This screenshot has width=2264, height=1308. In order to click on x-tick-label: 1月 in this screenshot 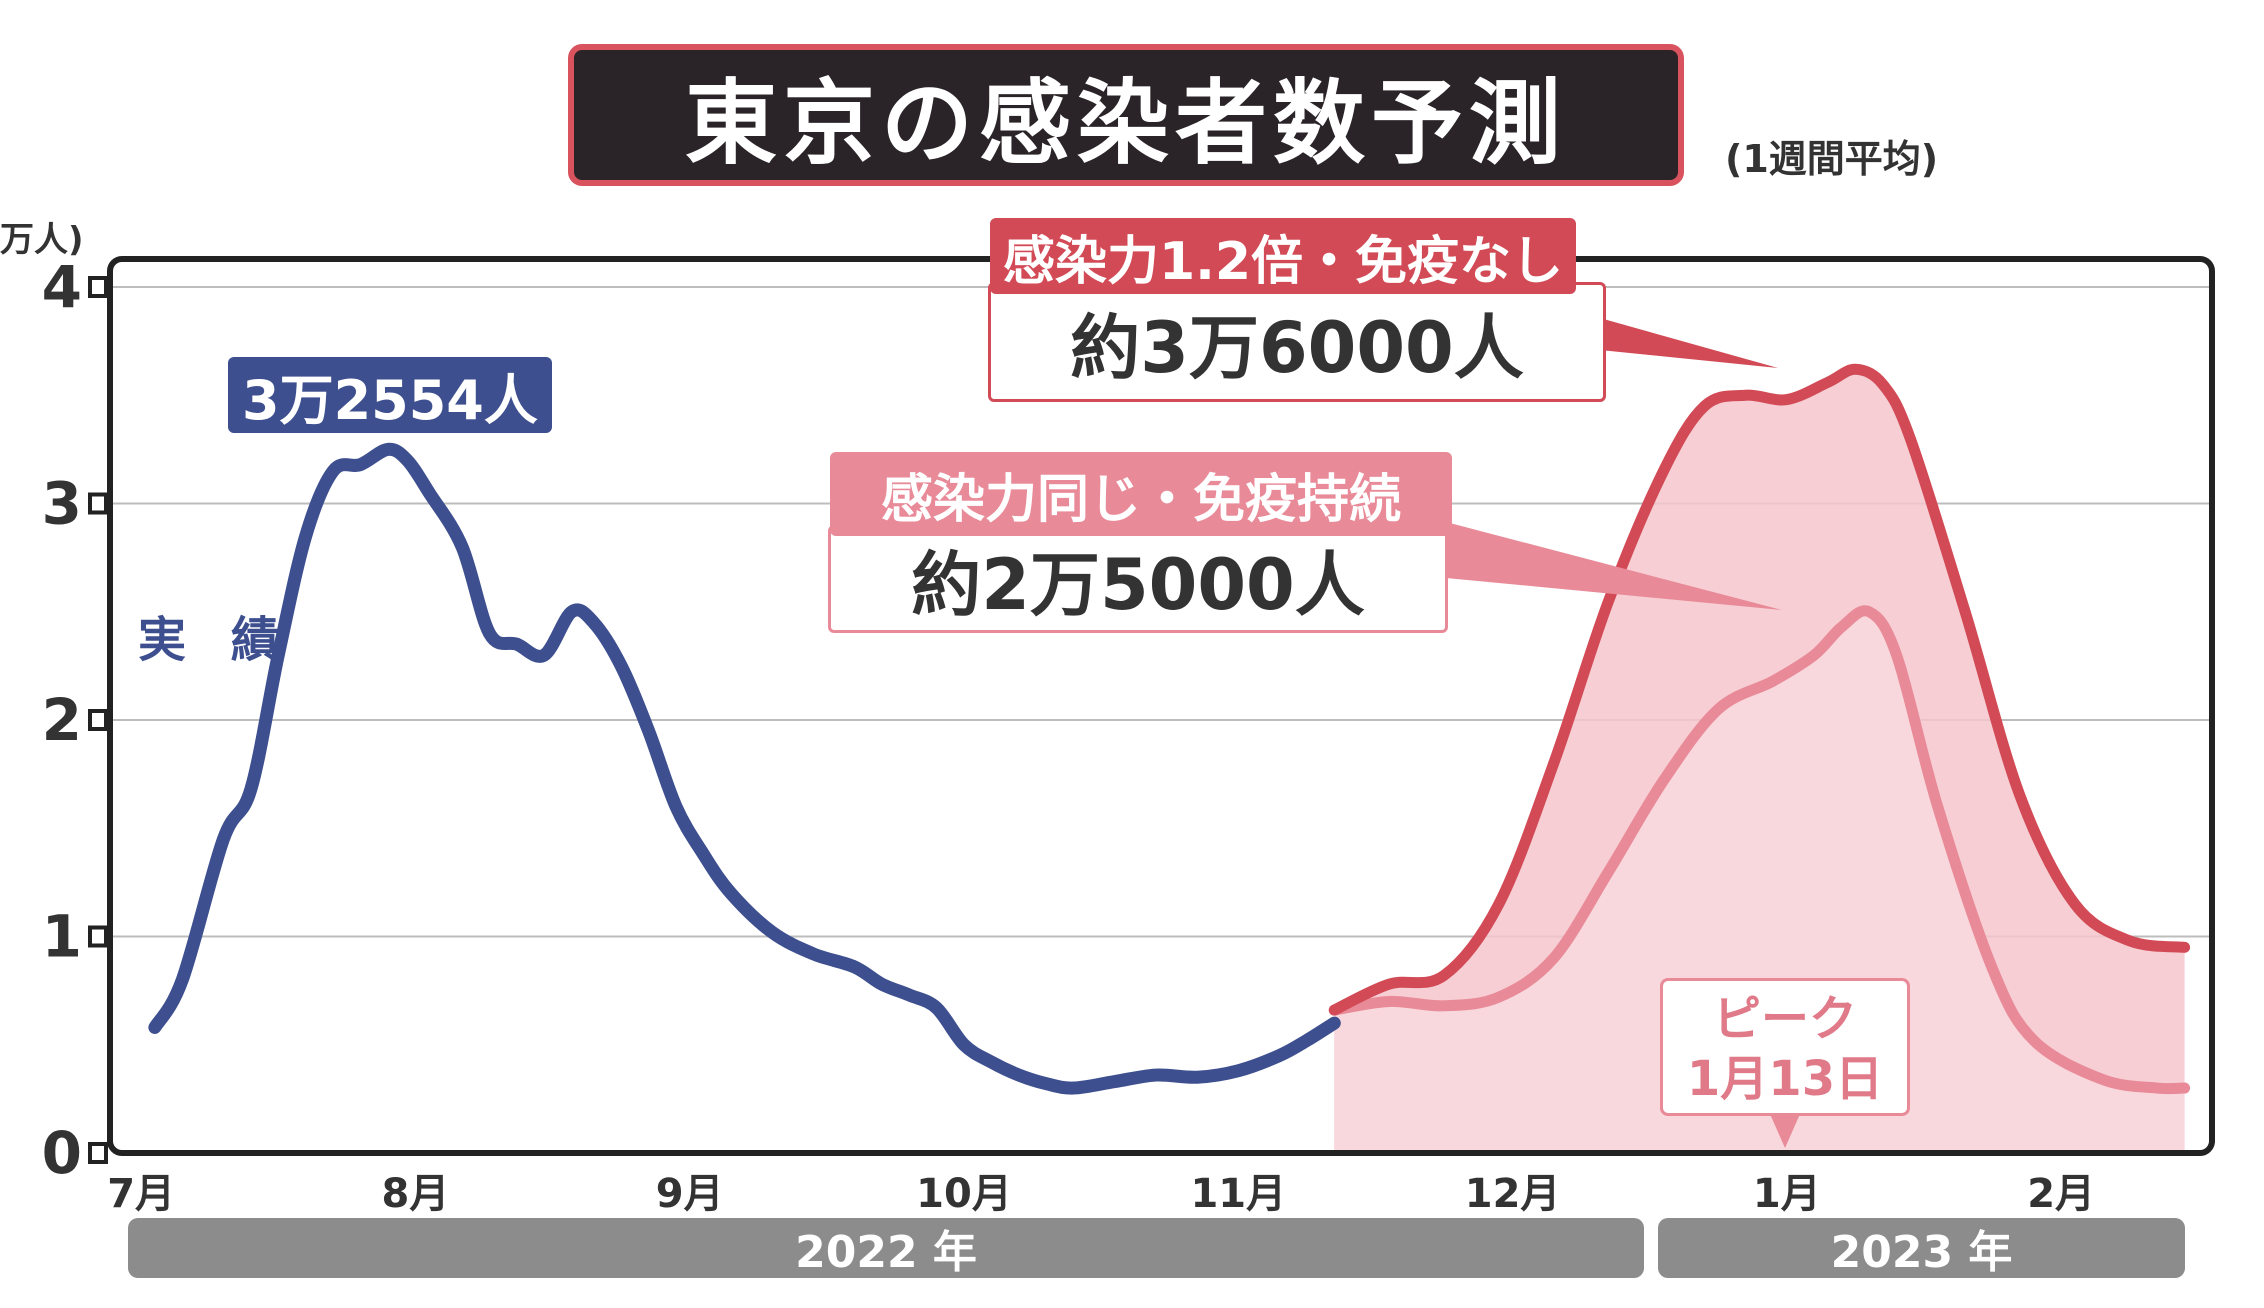, I will do `click(1787, 1194)`.